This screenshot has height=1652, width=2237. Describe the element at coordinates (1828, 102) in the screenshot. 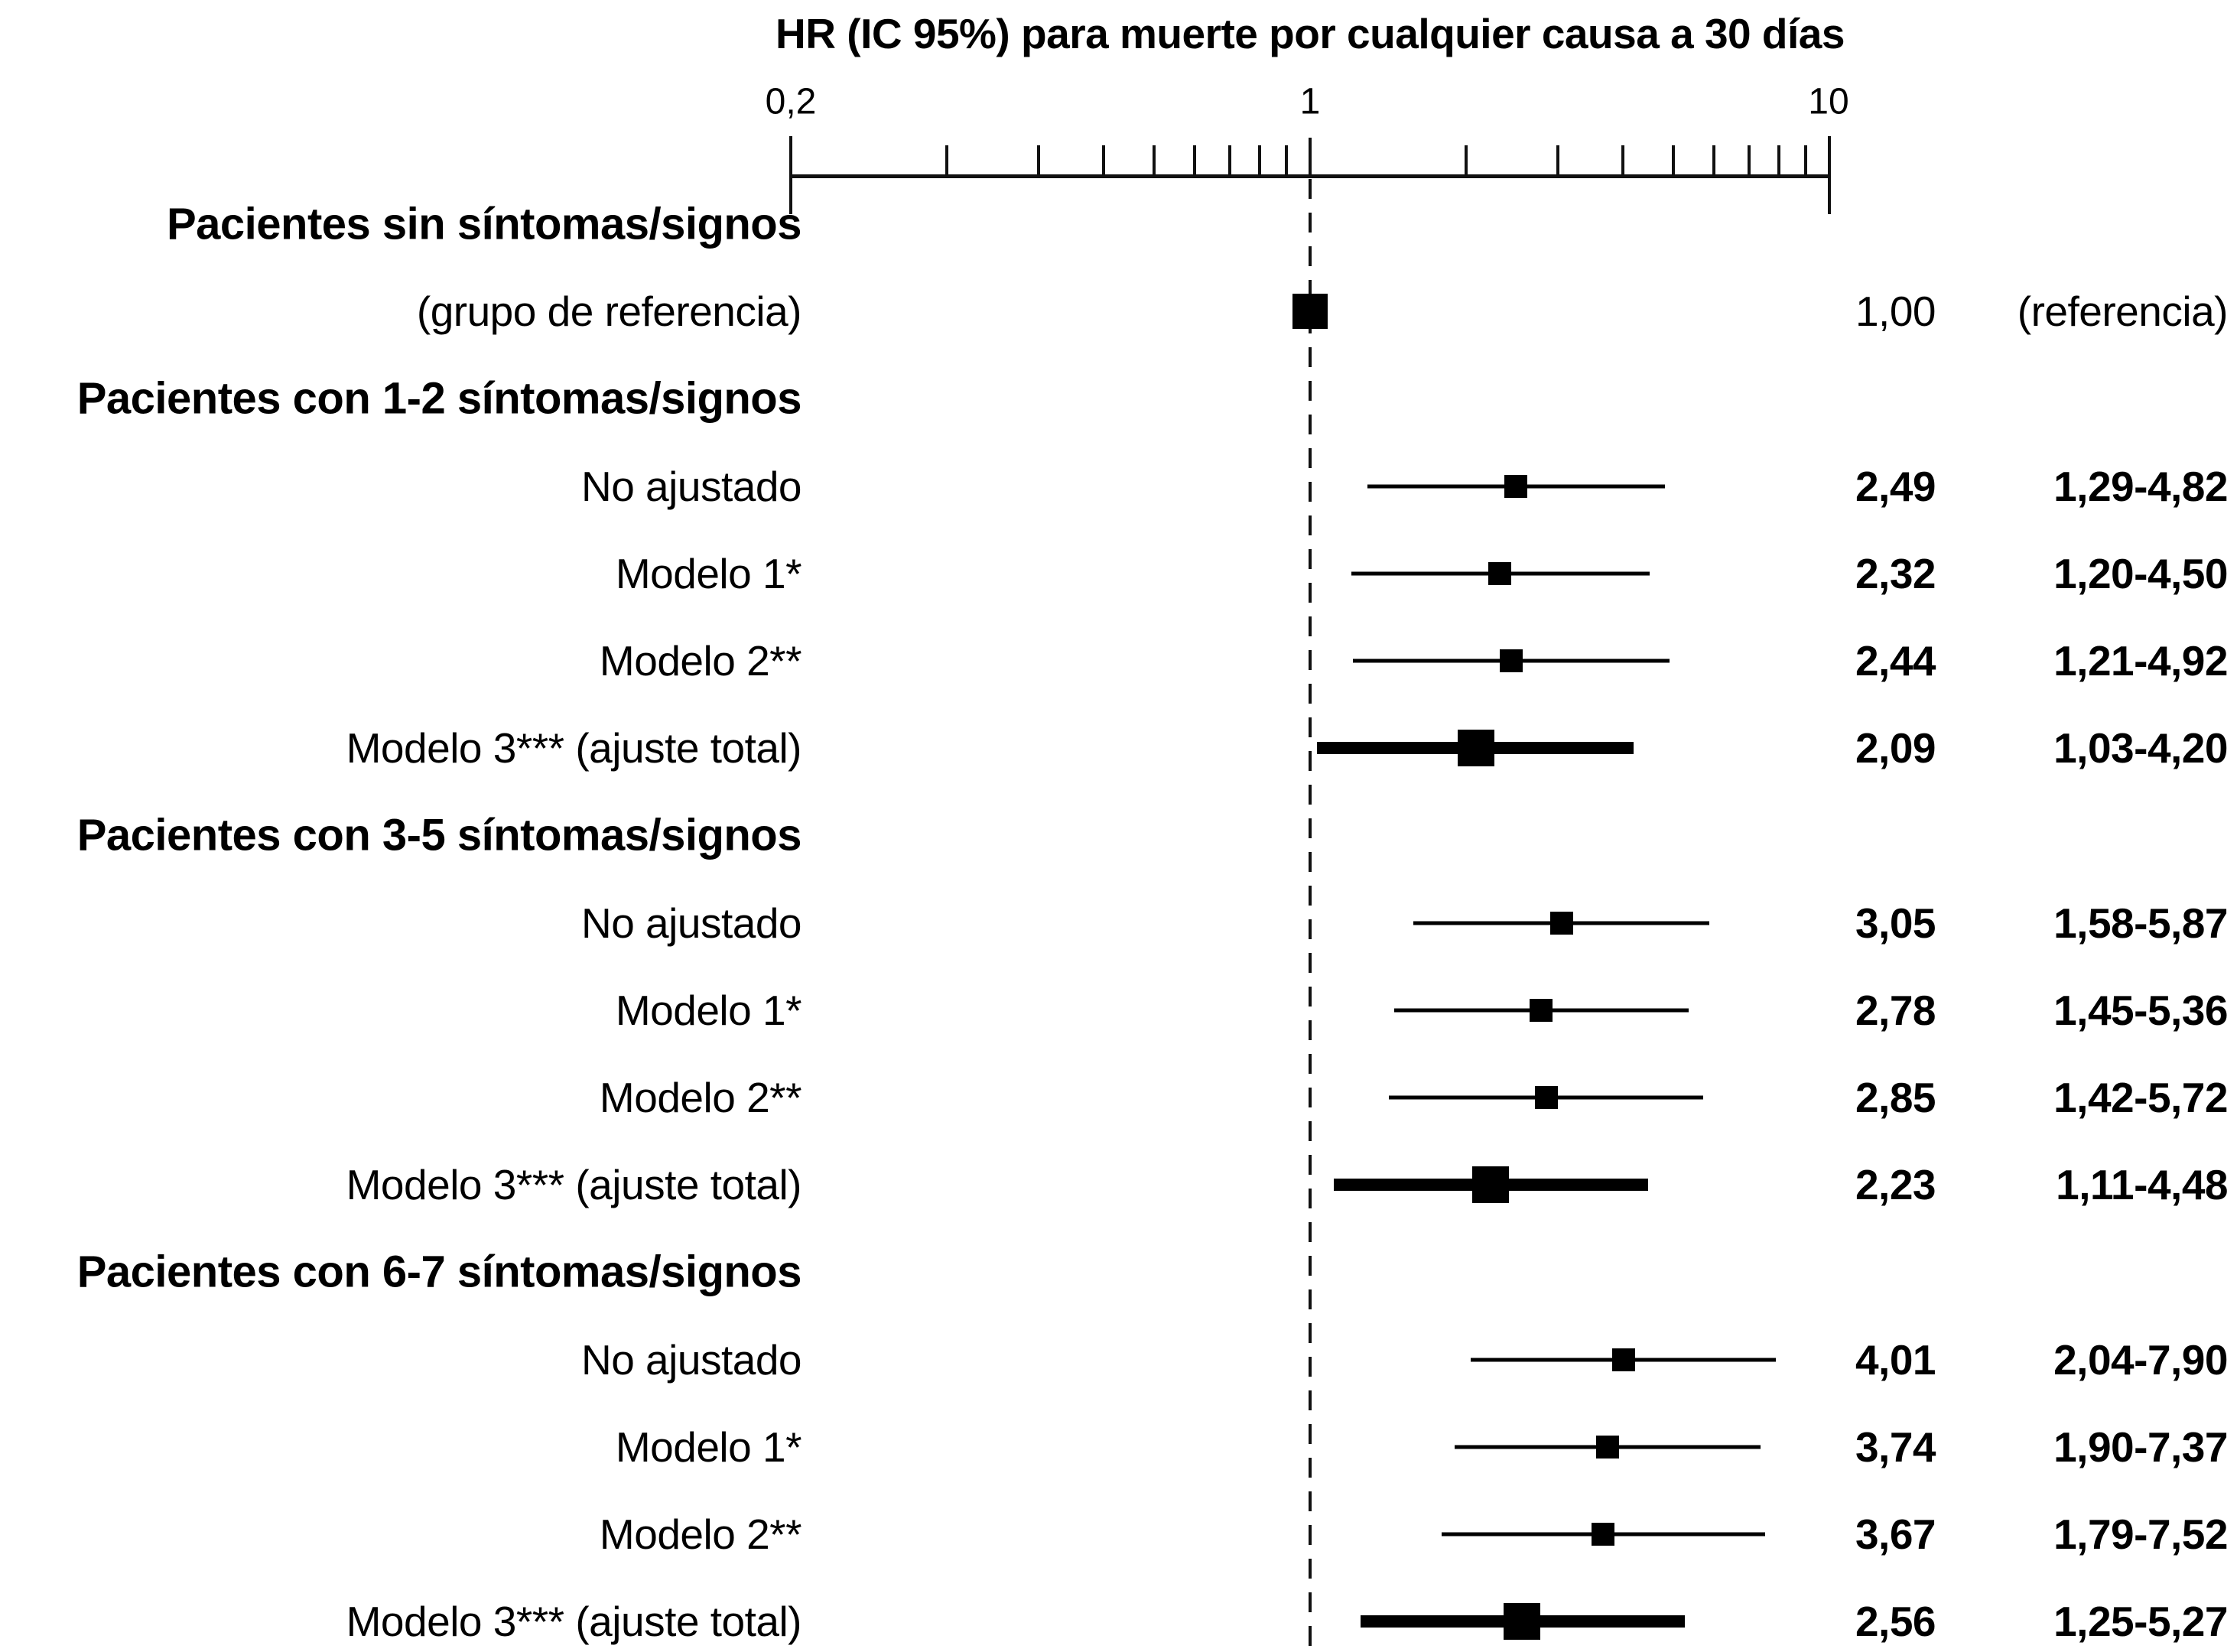

I see `x-axis-label-max: 10` at that location.